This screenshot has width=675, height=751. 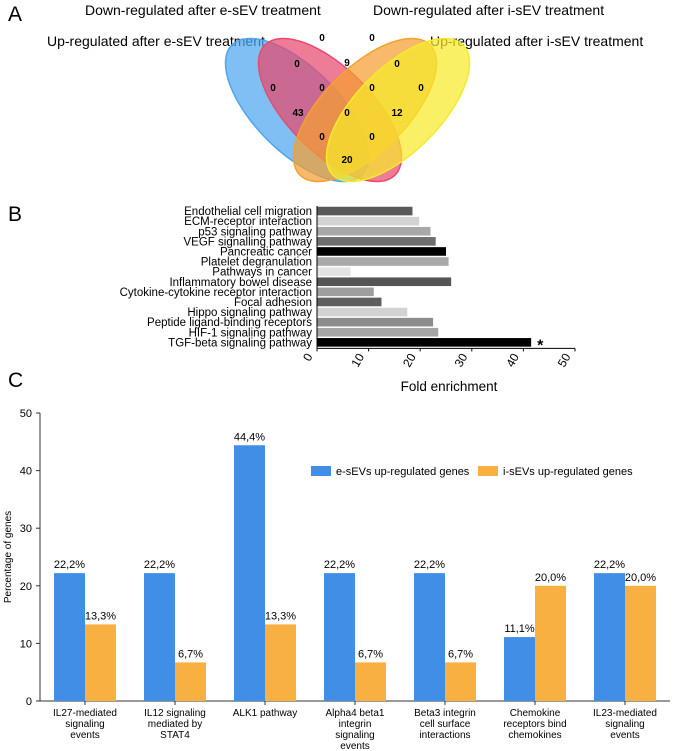 What do you see at coordinates (519, 629) in the screenshot?
I see `percentage-bar-value-label: 11,1%` at bounding box center [519, 629].